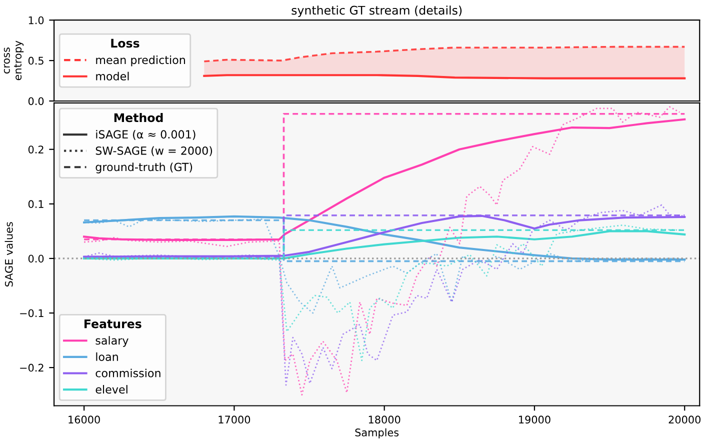 Image resolution: width=711 pixels, height=442 pixels. Describe the element at coordinates (377, 12) in the screenshot. I see `chart-title: synthetic GT stream (details)` at that location.